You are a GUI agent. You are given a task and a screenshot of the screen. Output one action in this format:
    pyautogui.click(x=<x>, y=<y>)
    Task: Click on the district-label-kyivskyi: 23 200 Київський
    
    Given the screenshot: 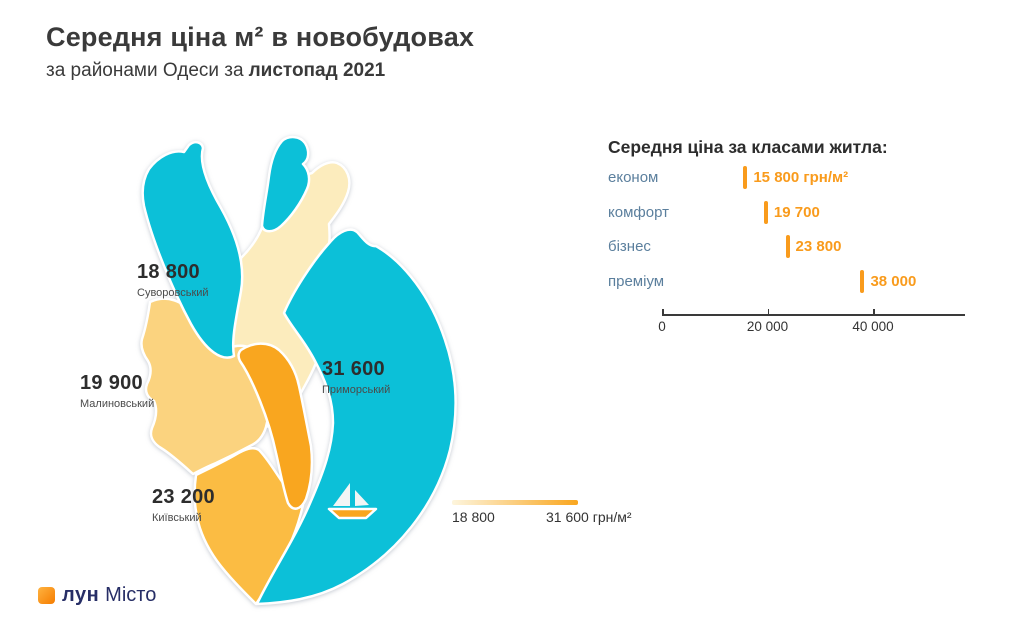 What is the action you would take?
    pyautogui.click(x=183, y=505)
    